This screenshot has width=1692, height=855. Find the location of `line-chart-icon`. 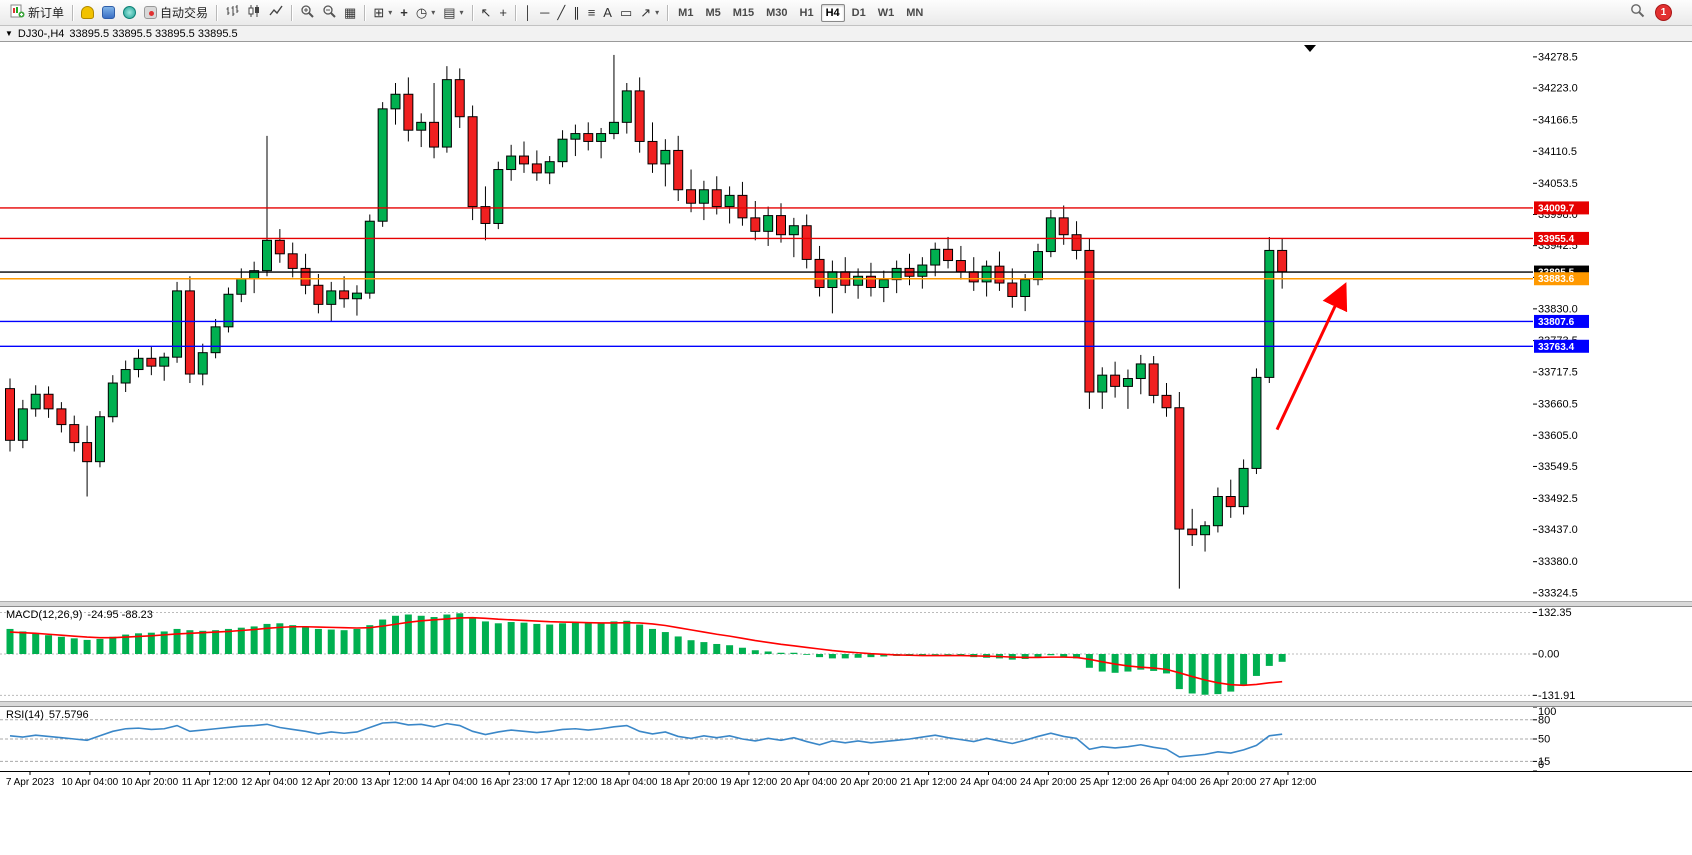

line-chart-icon is located at coordinates (276, 12).